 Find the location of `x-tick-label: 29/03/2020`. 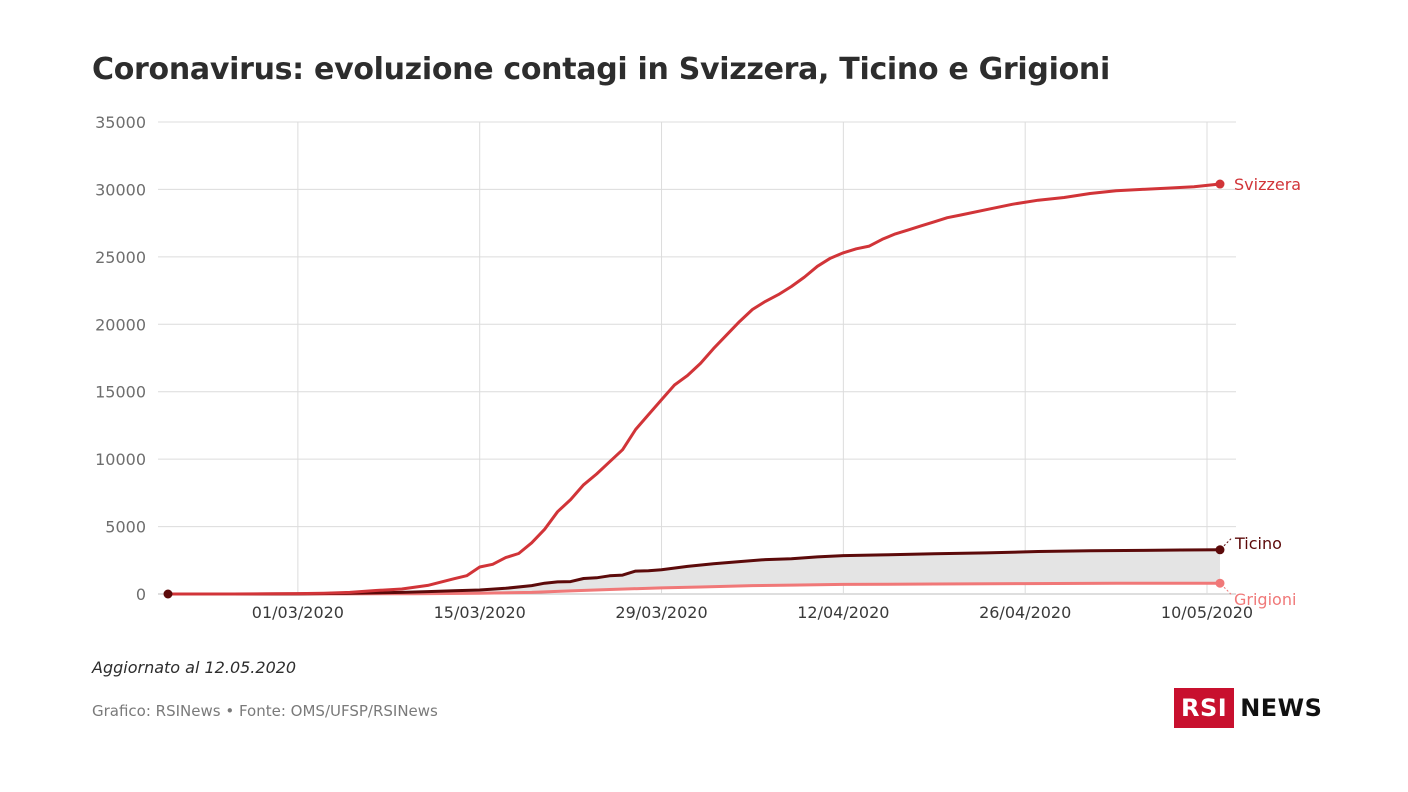

x-tick-label: 29/03/2020 is located at coordinates (661, 612).